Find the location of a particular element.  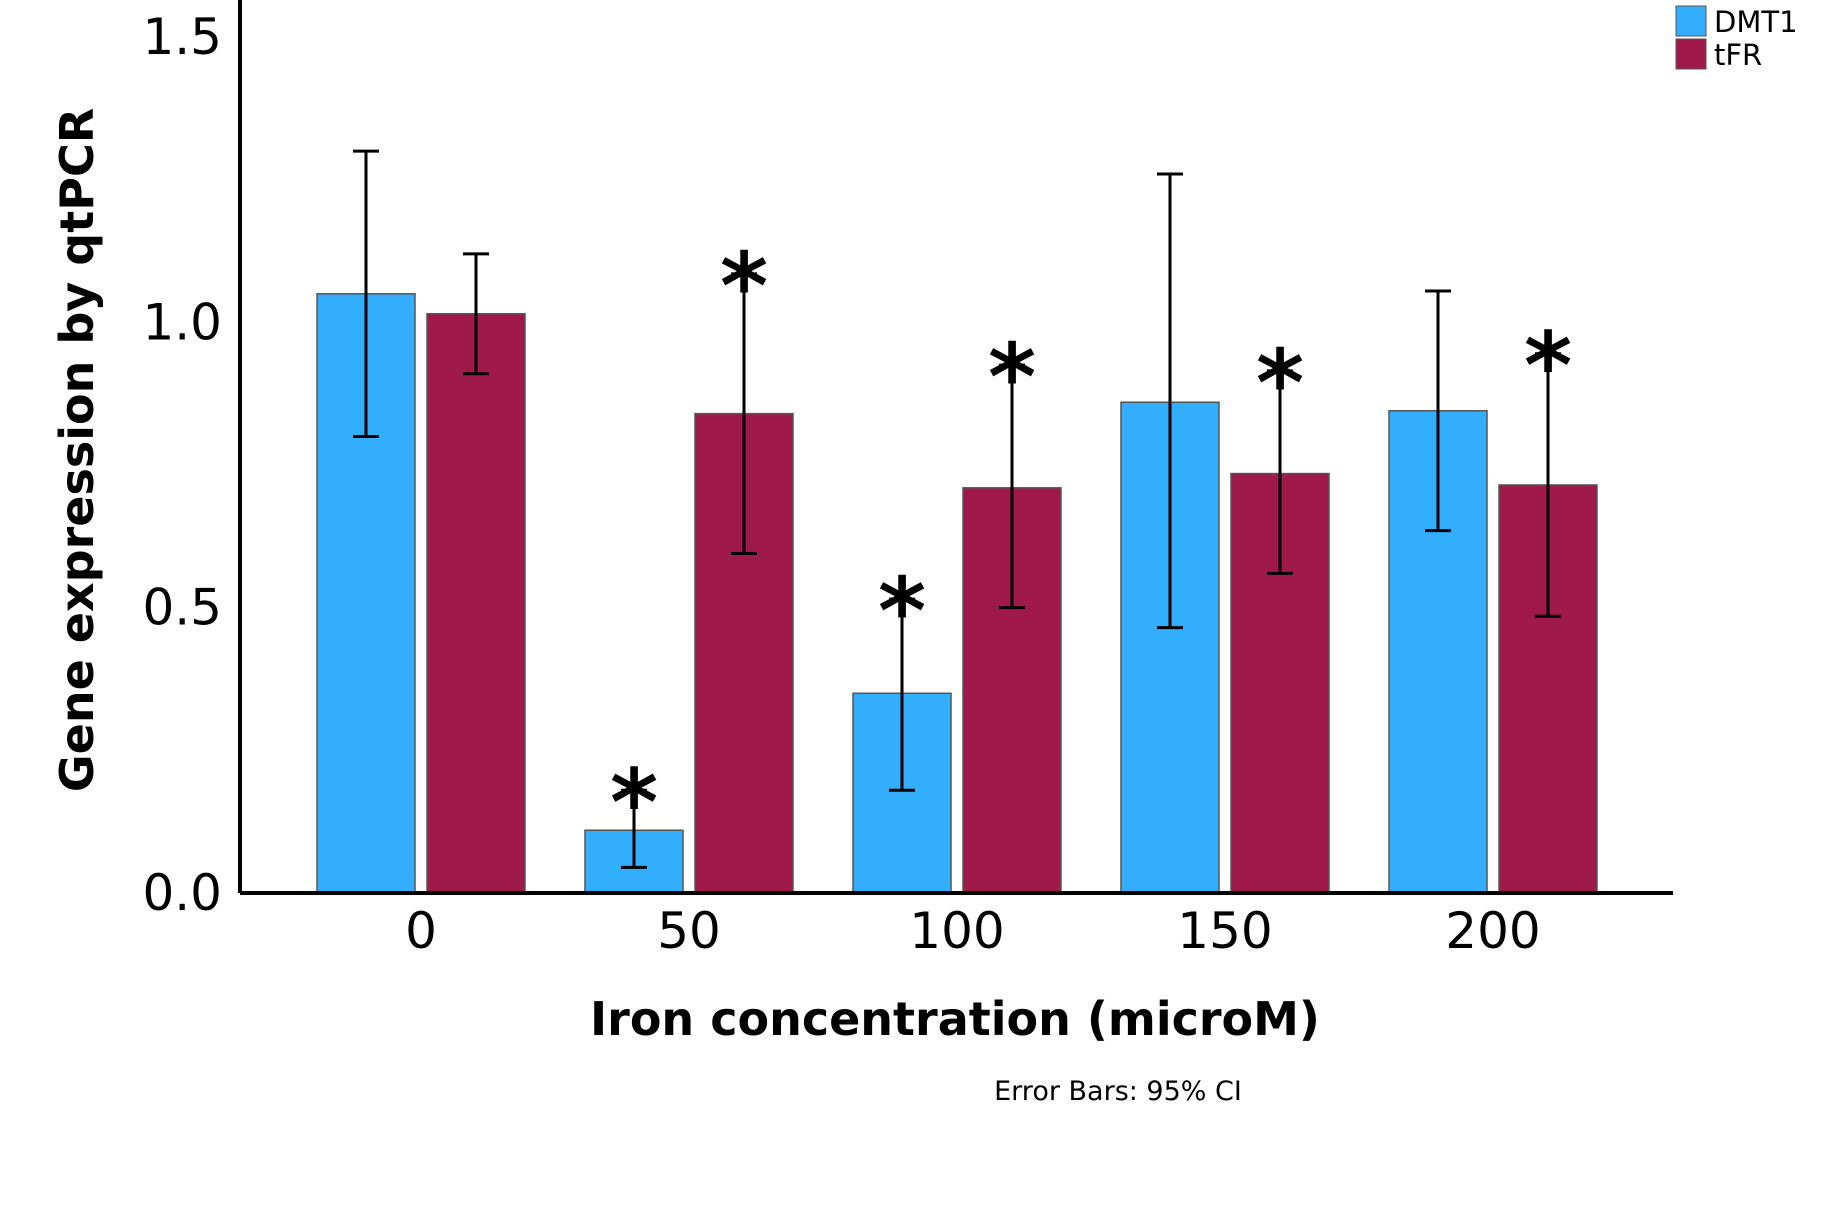

x-tick-label: 200 is located at coordinates (1492, 931).